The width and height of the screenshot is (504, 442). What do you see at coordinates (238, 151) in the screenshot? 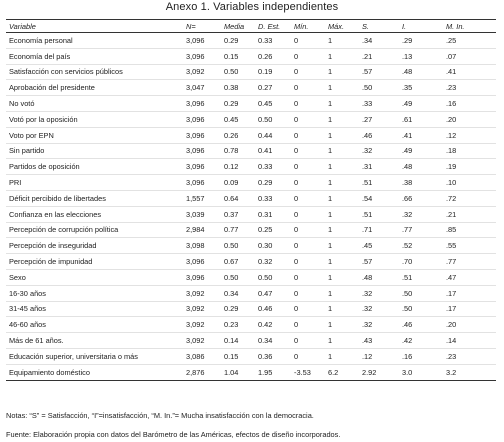
I see `value-cell: 0.78` at bounding box center [238, 151].